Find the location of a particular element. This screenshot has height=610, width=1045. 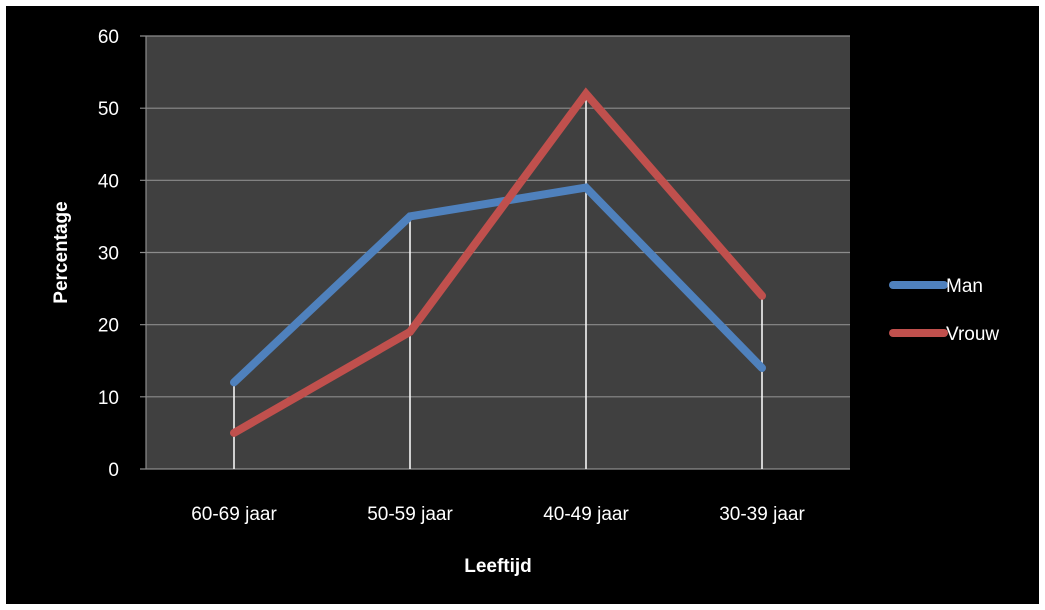

y-tick-label: 60 is located at coordinates (108, 37).